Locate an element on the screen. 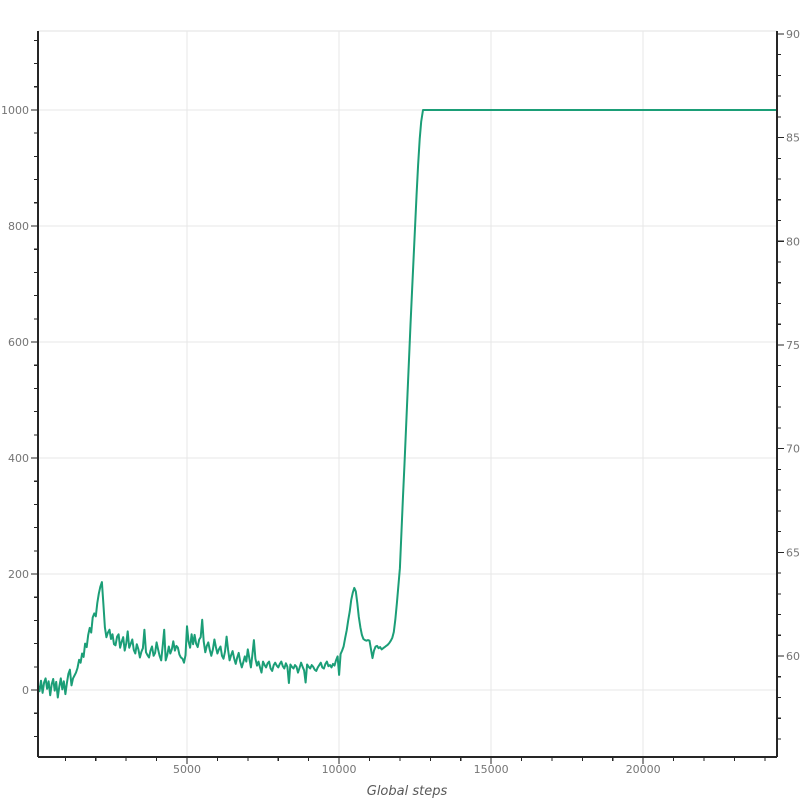 This screenshot has width=800, height=800. y-right-tick-label: 85 is located at coordinates (793, 138).